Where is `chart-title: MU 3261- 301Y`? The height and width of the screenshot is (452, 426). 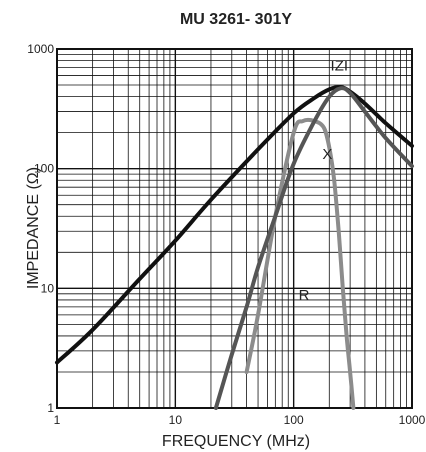 chart-title: MU 3261- 301Y is located at coordinates (236, 19).